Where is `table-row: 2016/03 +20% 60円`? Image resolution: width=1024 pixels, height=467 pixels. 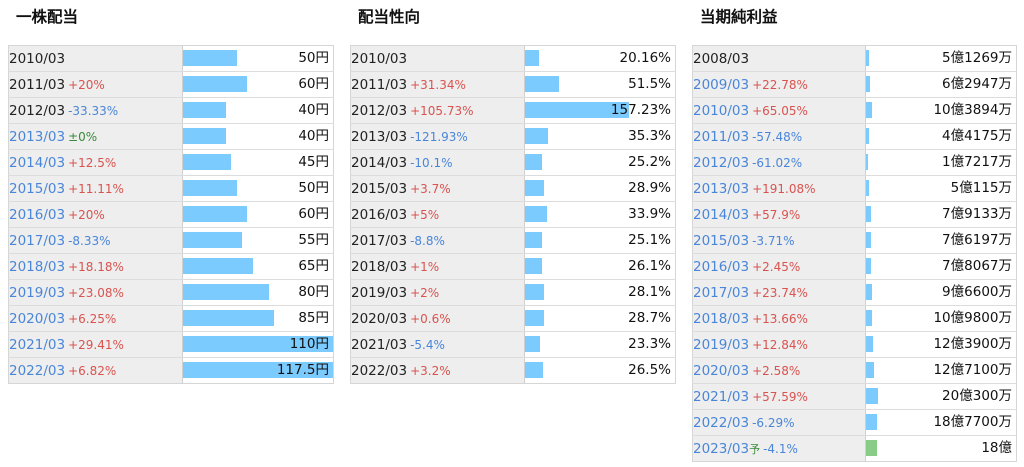 table-row: 2016/03 +20% 60円 is located at coordinates (171, 214).